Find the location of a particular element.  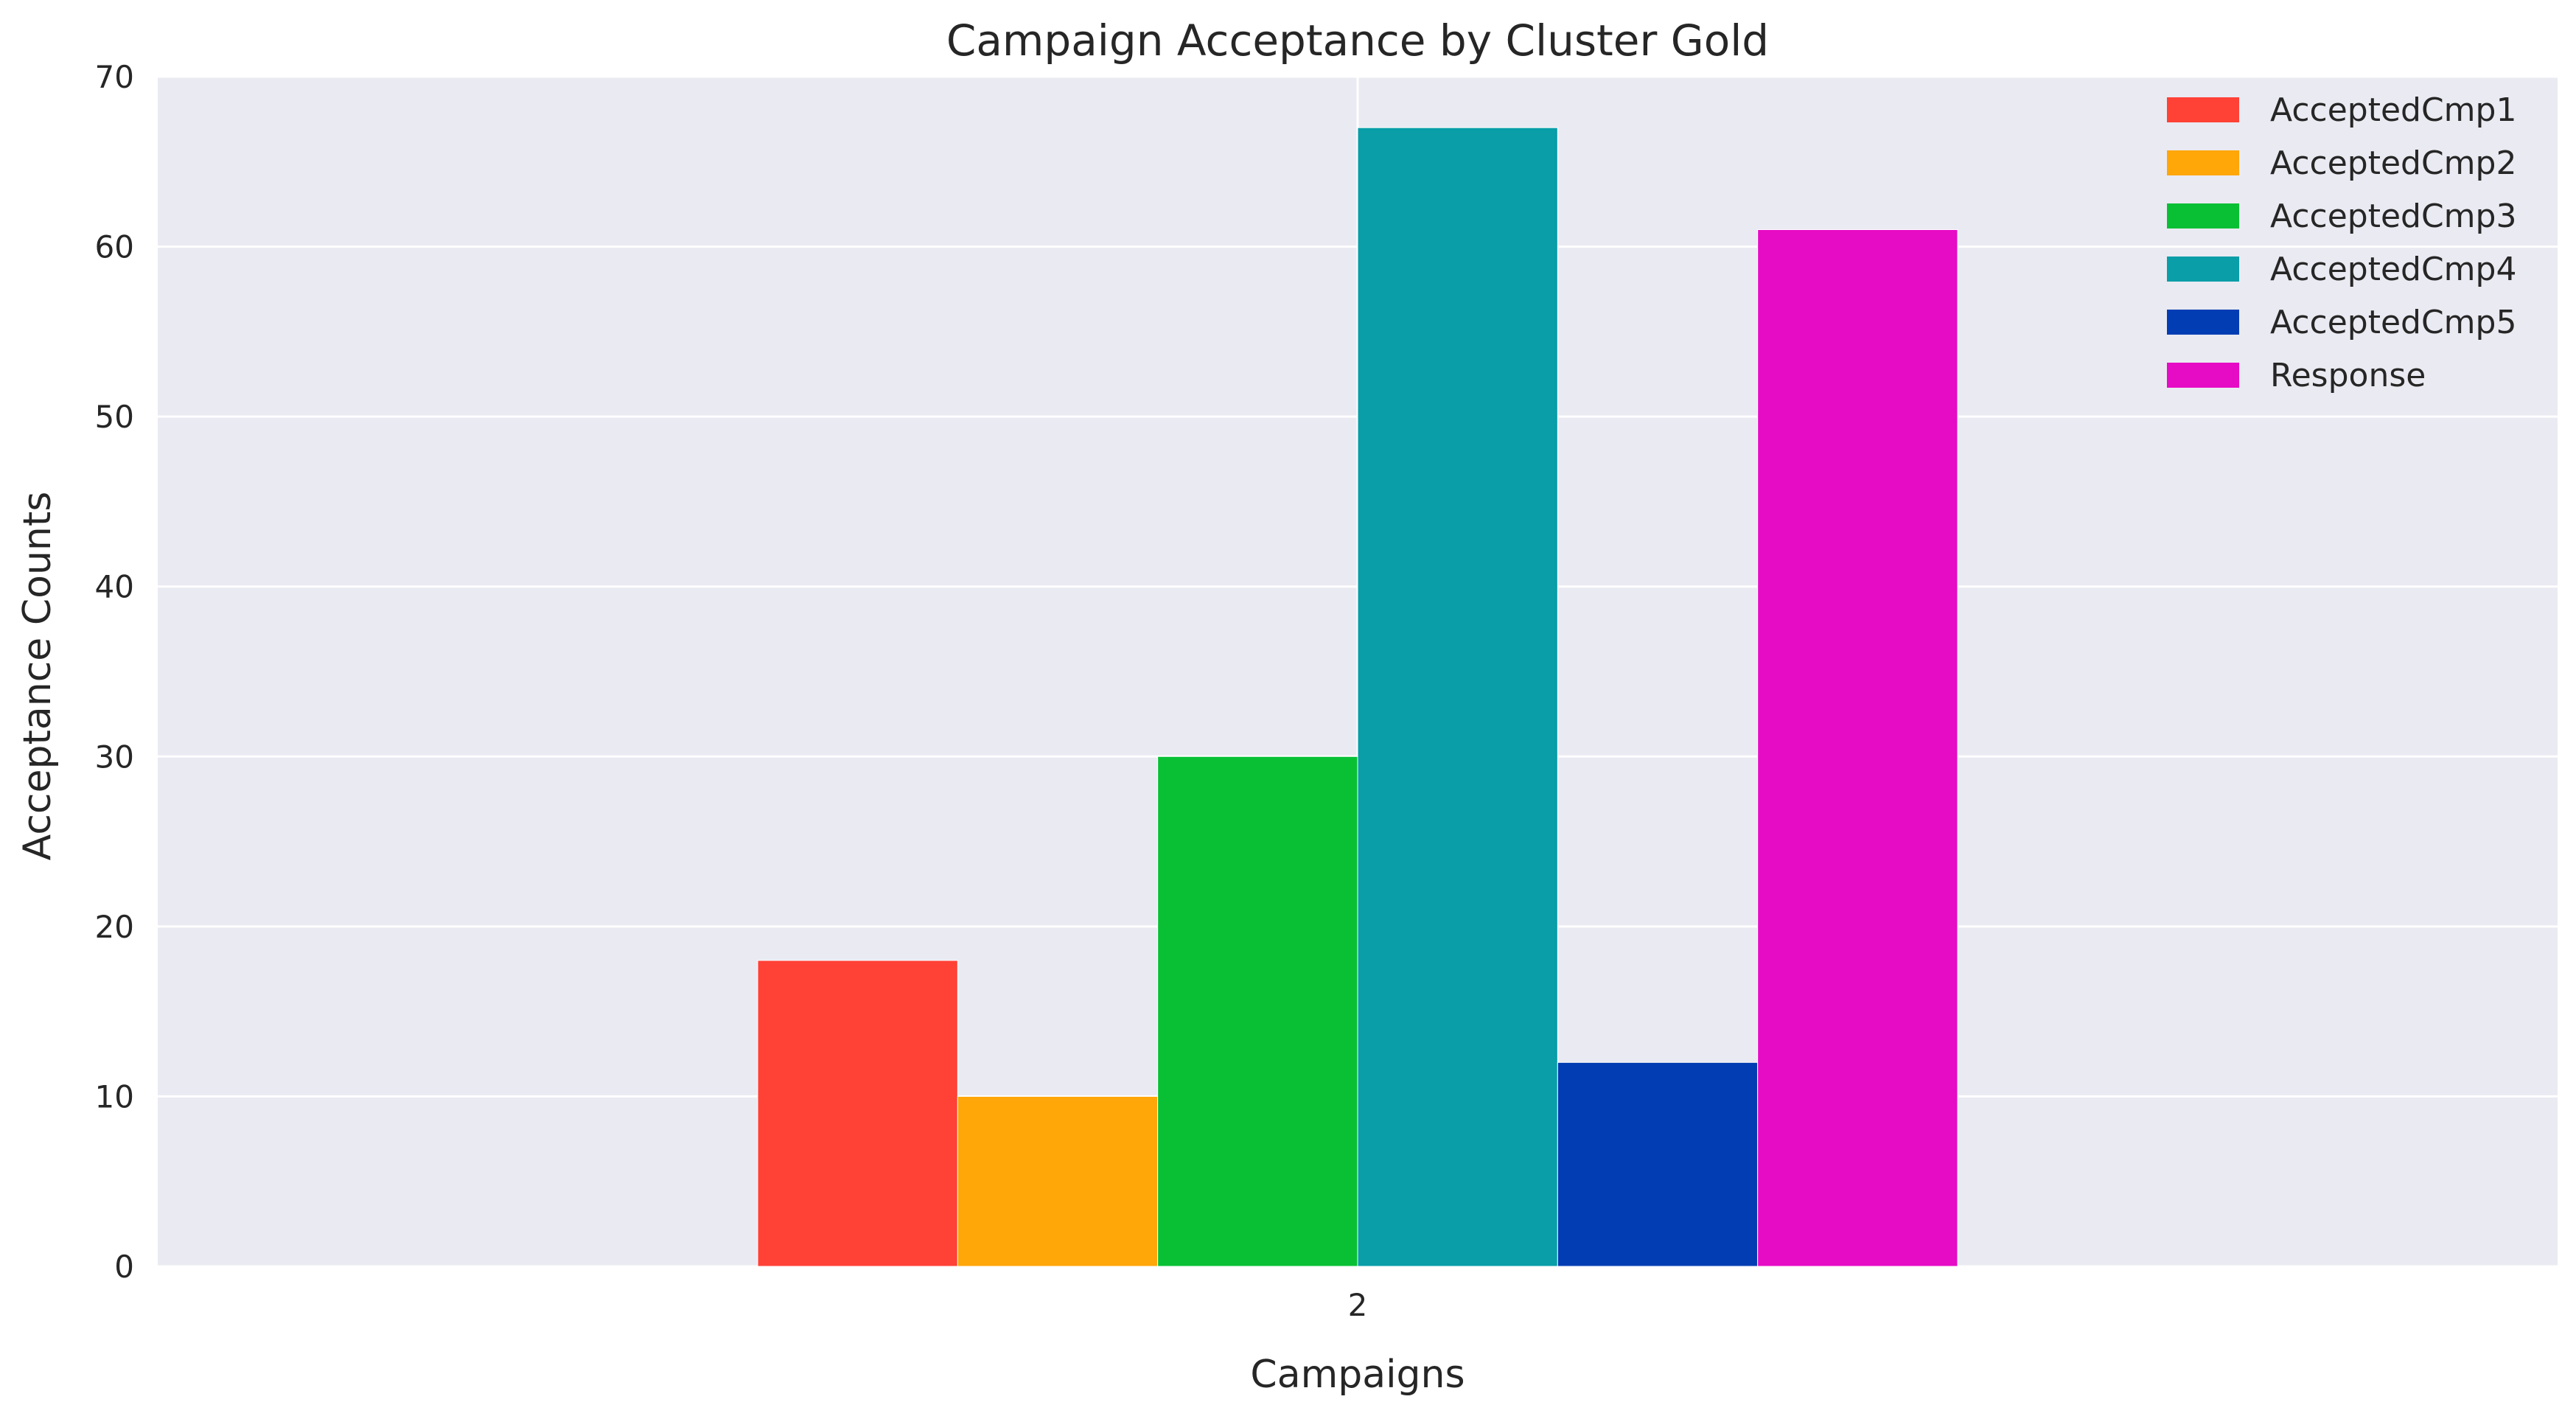

chart-title: Campaign Acceptance by Cluster Gold is located at coordinates (1357, 40).